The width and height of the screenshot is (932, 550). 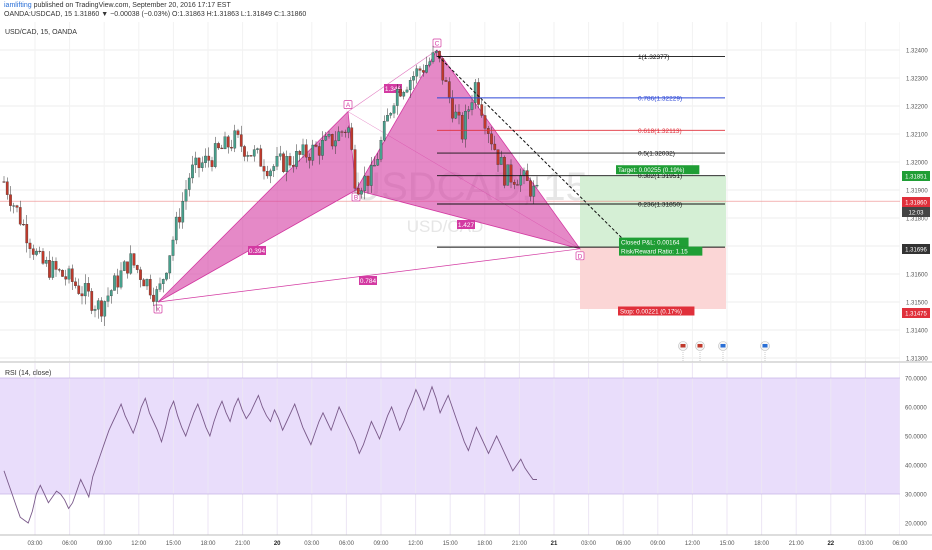 What do you see at coordinates (466, 224) in the screenshot?
I see `ratio-badge` at bounding box center [466, 224].